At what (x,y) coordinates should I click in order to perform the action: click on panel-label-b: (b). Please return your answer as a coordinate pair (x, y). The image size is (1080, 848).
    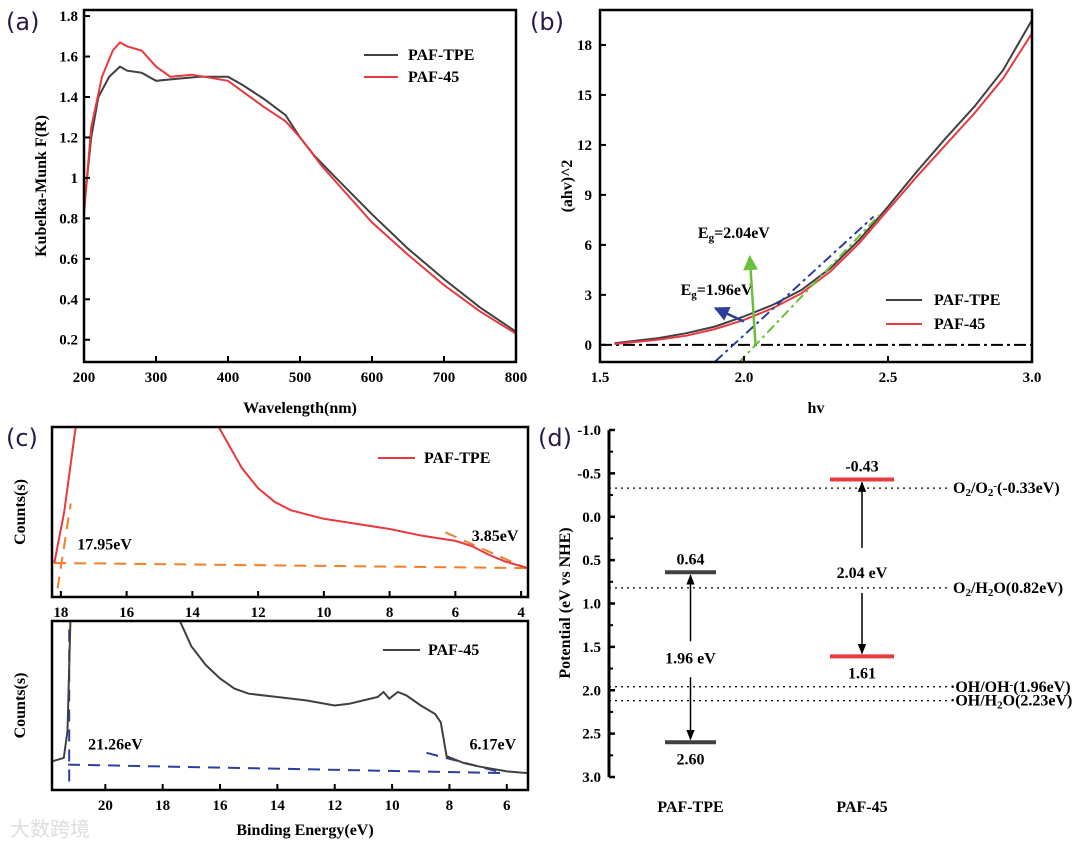
    Looking at the image, I should click on (547, 22).